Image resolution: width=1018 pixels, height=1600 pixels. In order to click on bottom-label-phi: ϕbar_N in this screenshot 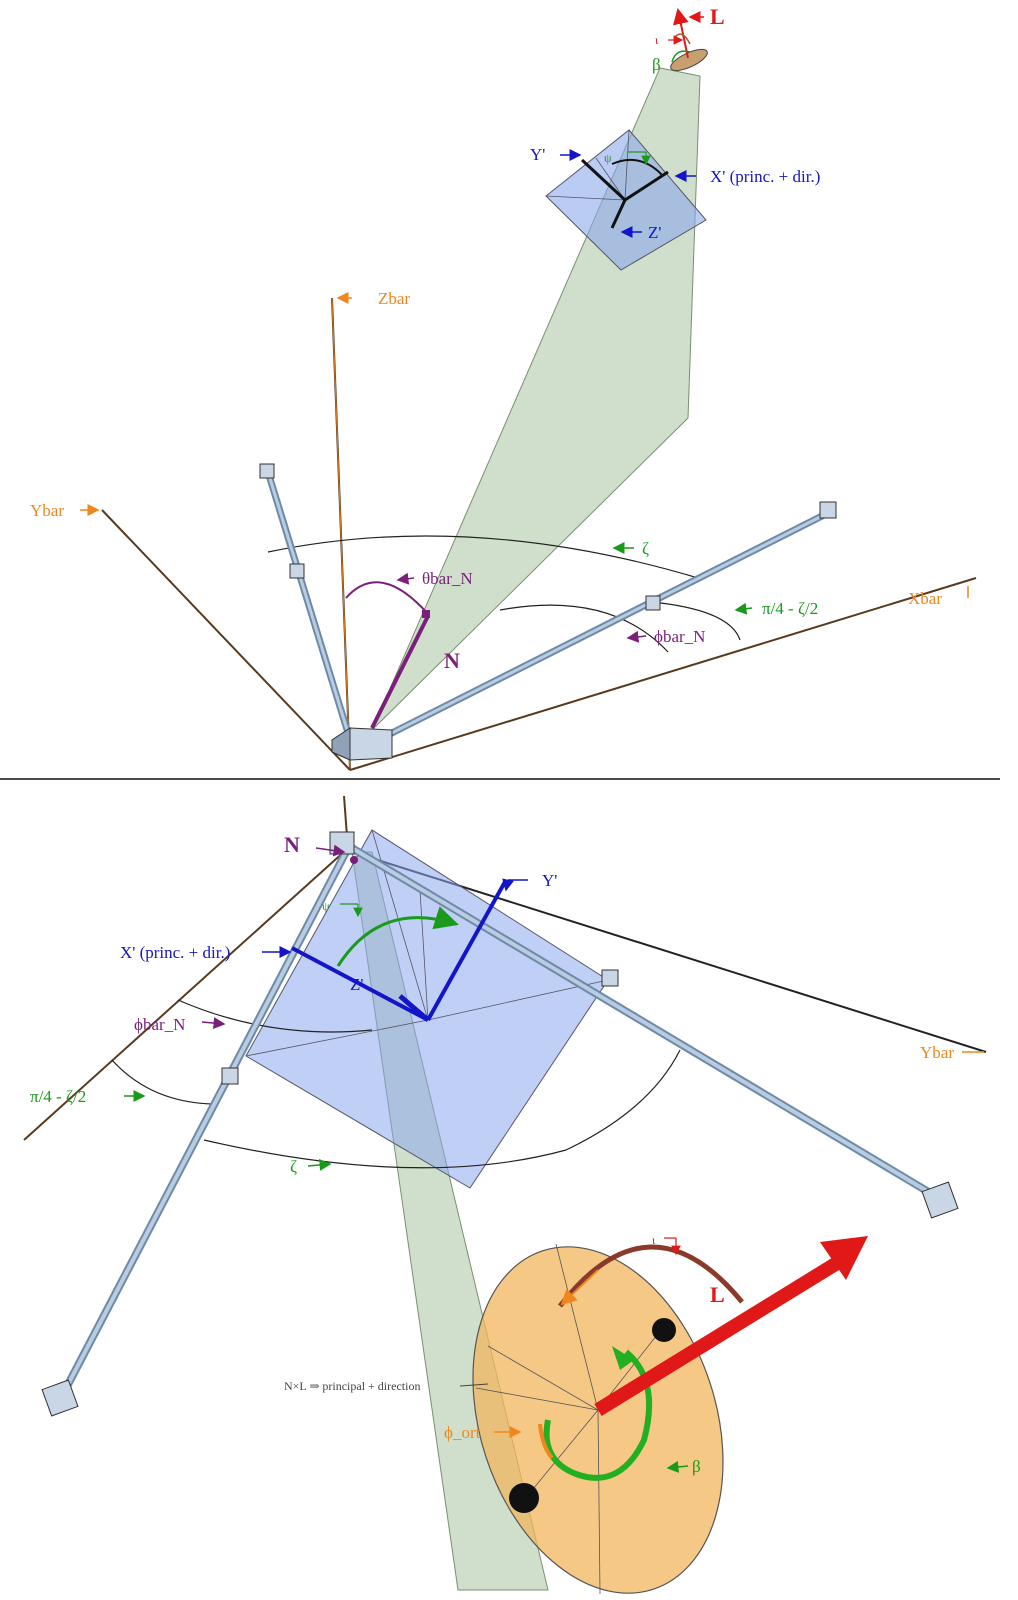, I will do `click(159, 1024)`.